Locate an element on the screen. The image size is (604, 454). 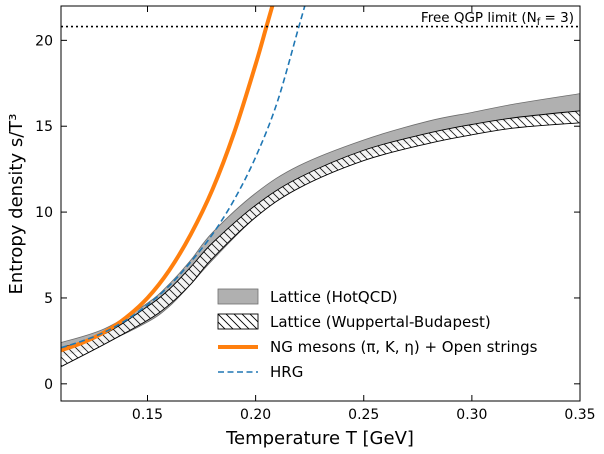
y-tick-label: 10 is located at coordinates (44, 213).